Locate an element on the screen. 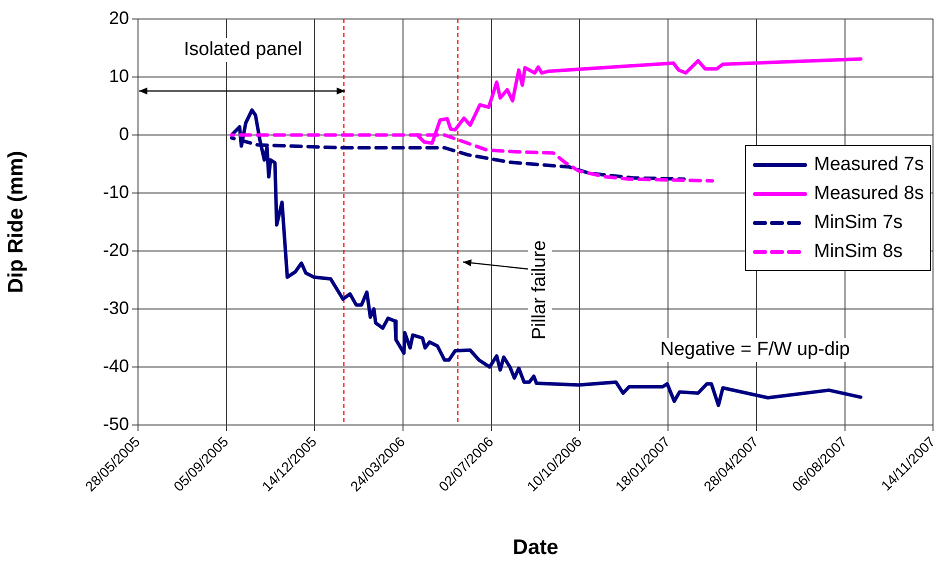 The image size is (948, 565). legend-label: Measured 7s is located at coordinates (869, 165).